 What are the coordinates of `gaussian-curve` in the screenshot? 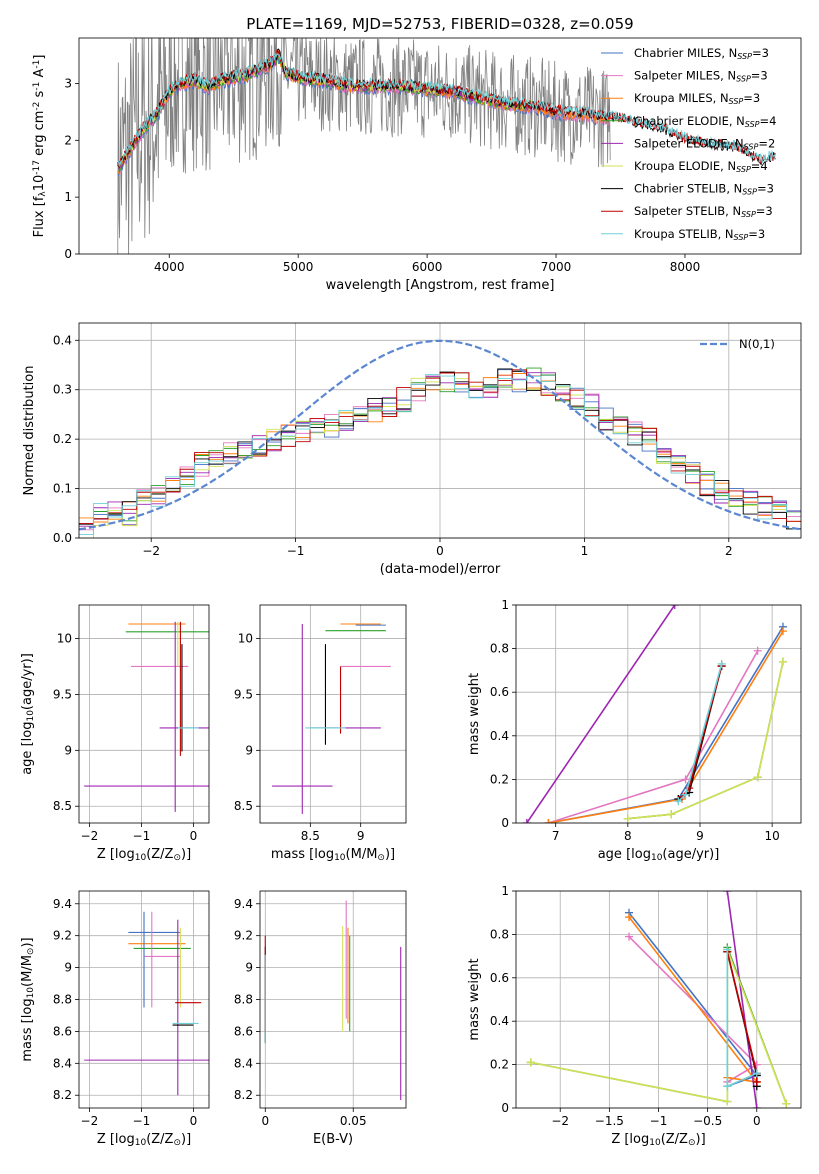 It's located at (440, 435).